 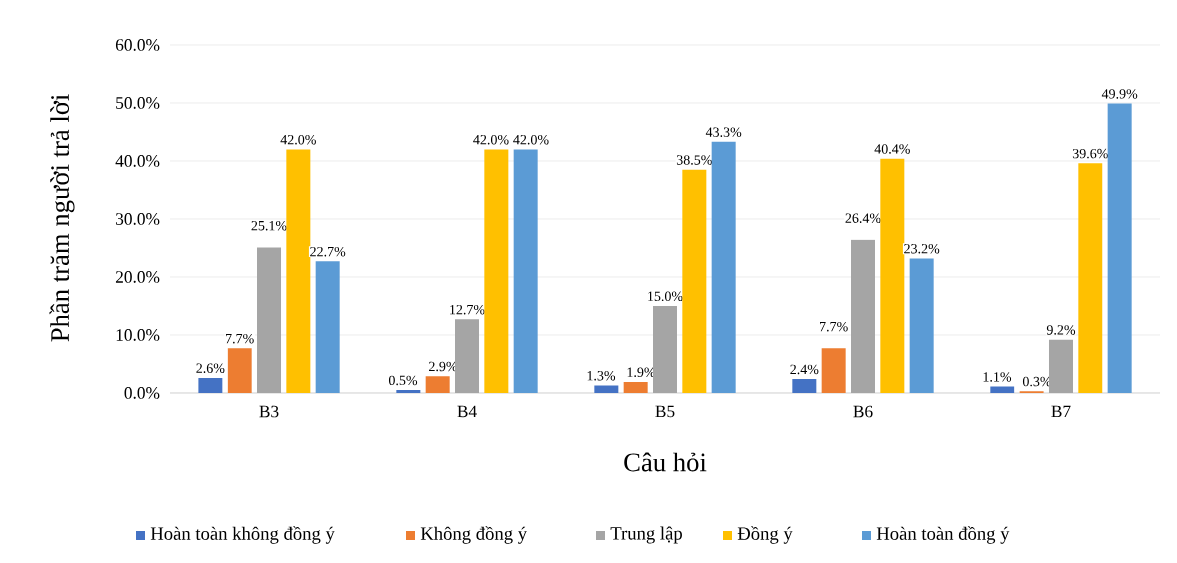 What do you see at coordinates (646, 535) in the screenshot?
I see `legend-label: Trung lập` at bounding box center [646, 535].